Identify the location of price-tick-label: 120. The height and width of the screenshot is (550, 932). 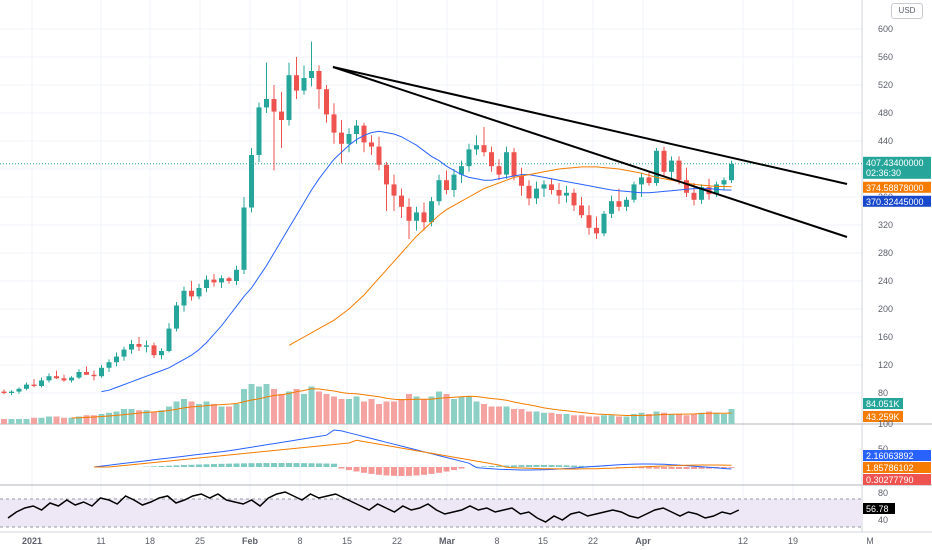
(885, 365).